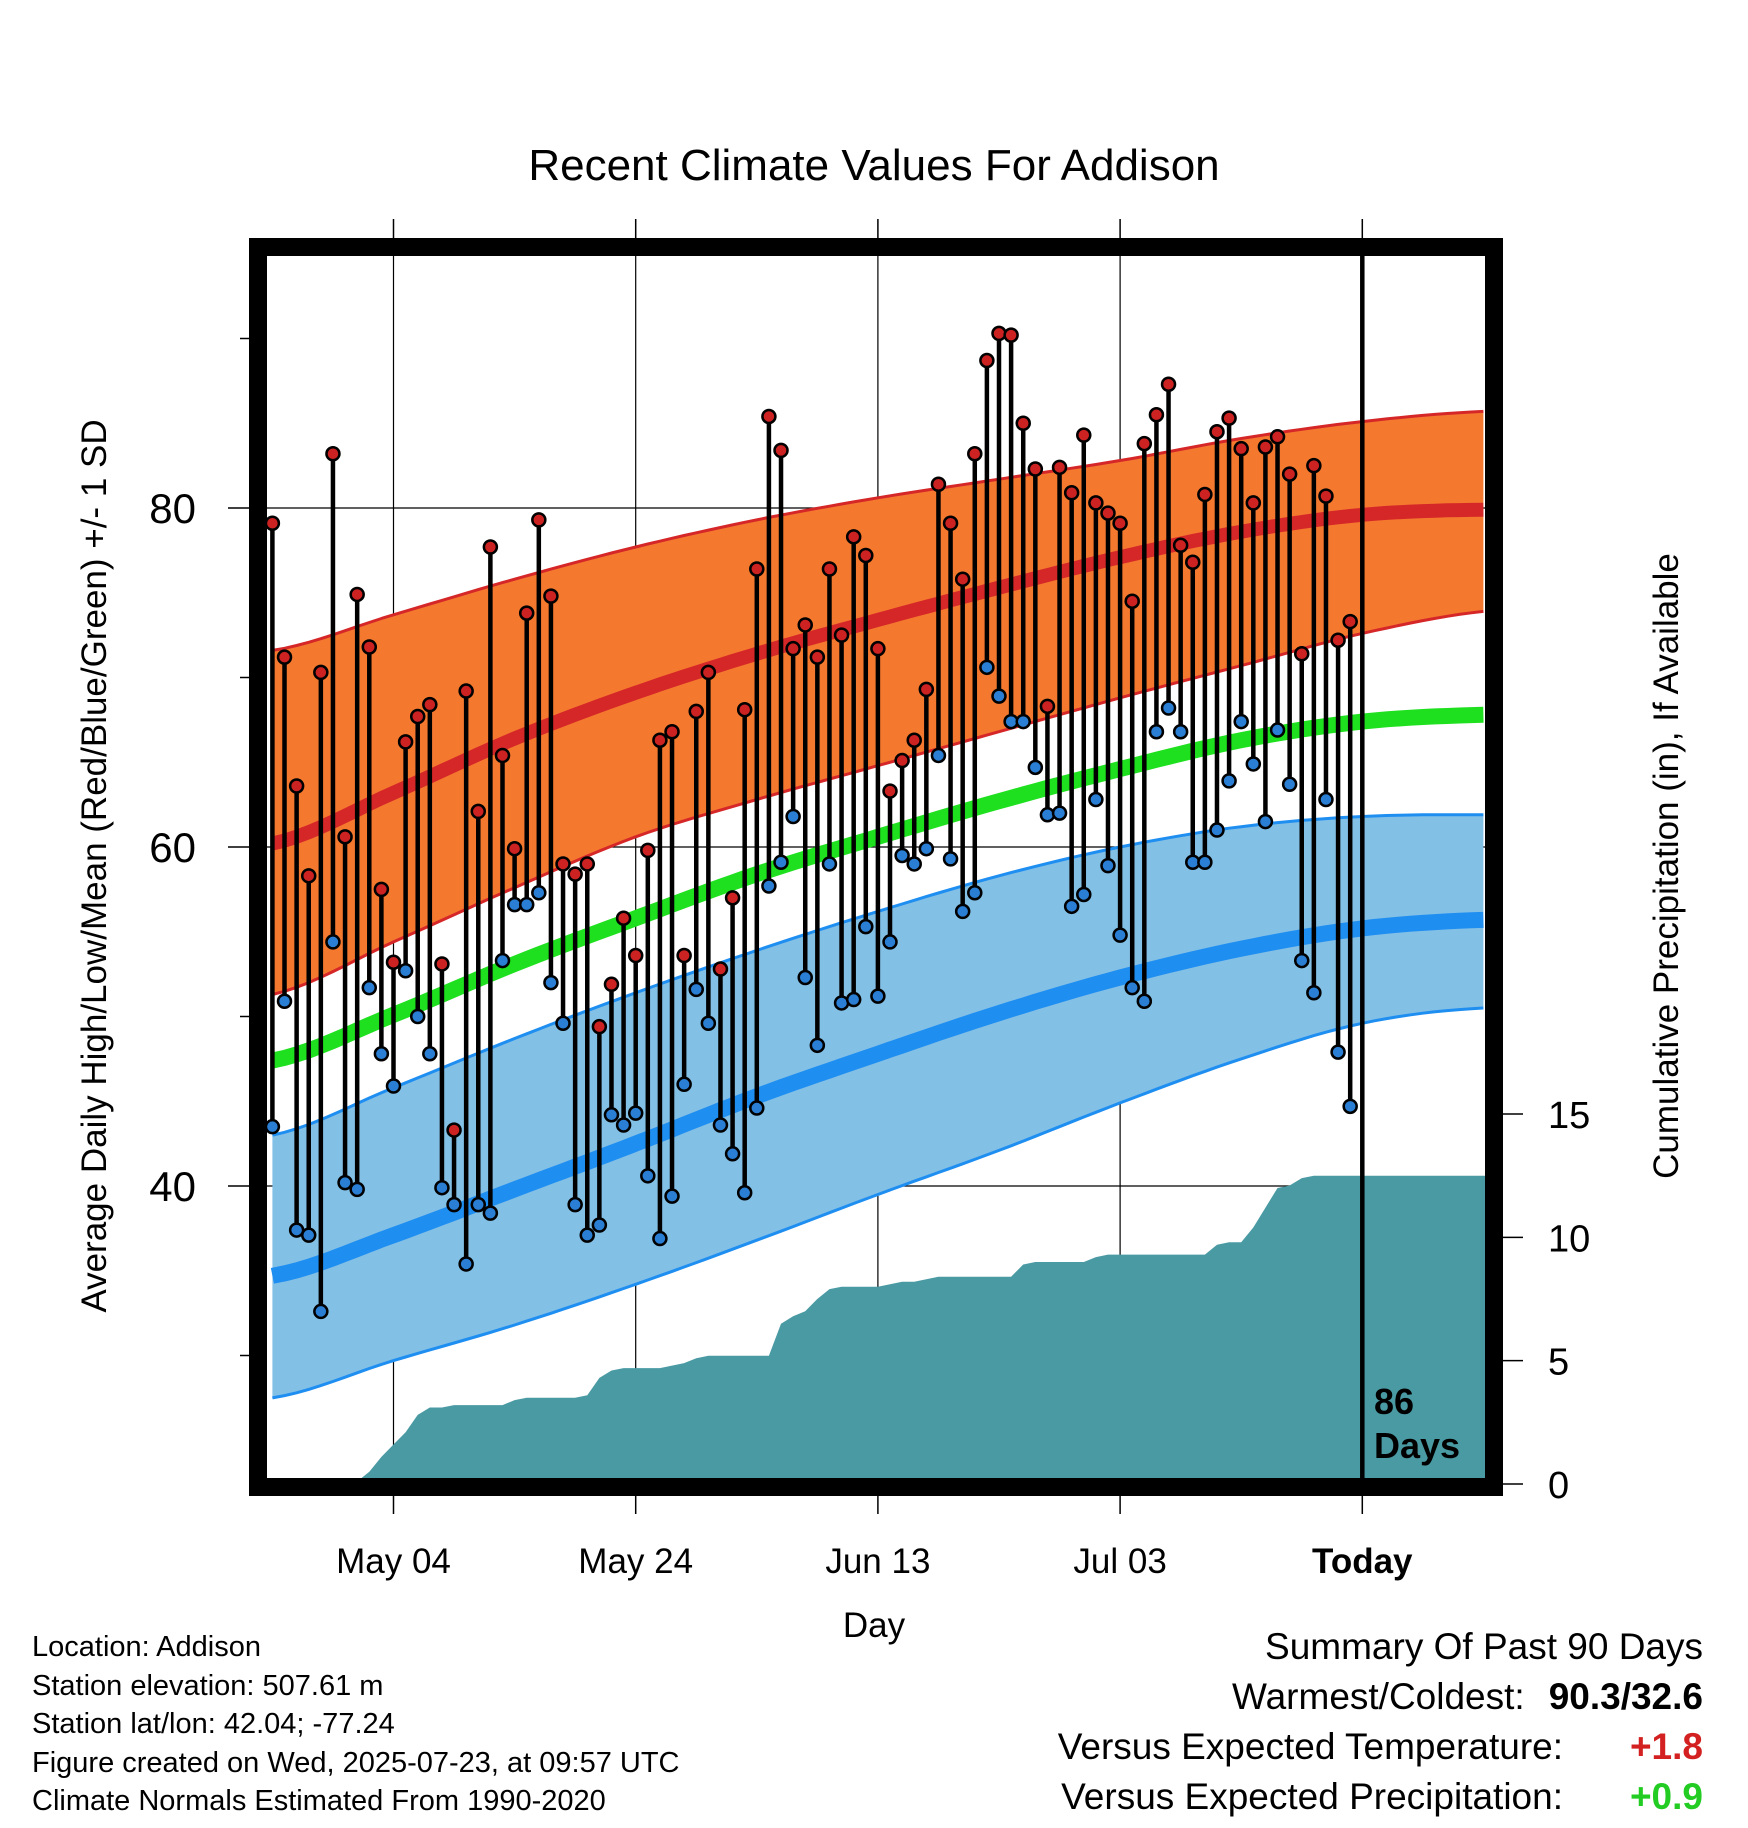  I want to click on precip-area, so click(876, 1329).